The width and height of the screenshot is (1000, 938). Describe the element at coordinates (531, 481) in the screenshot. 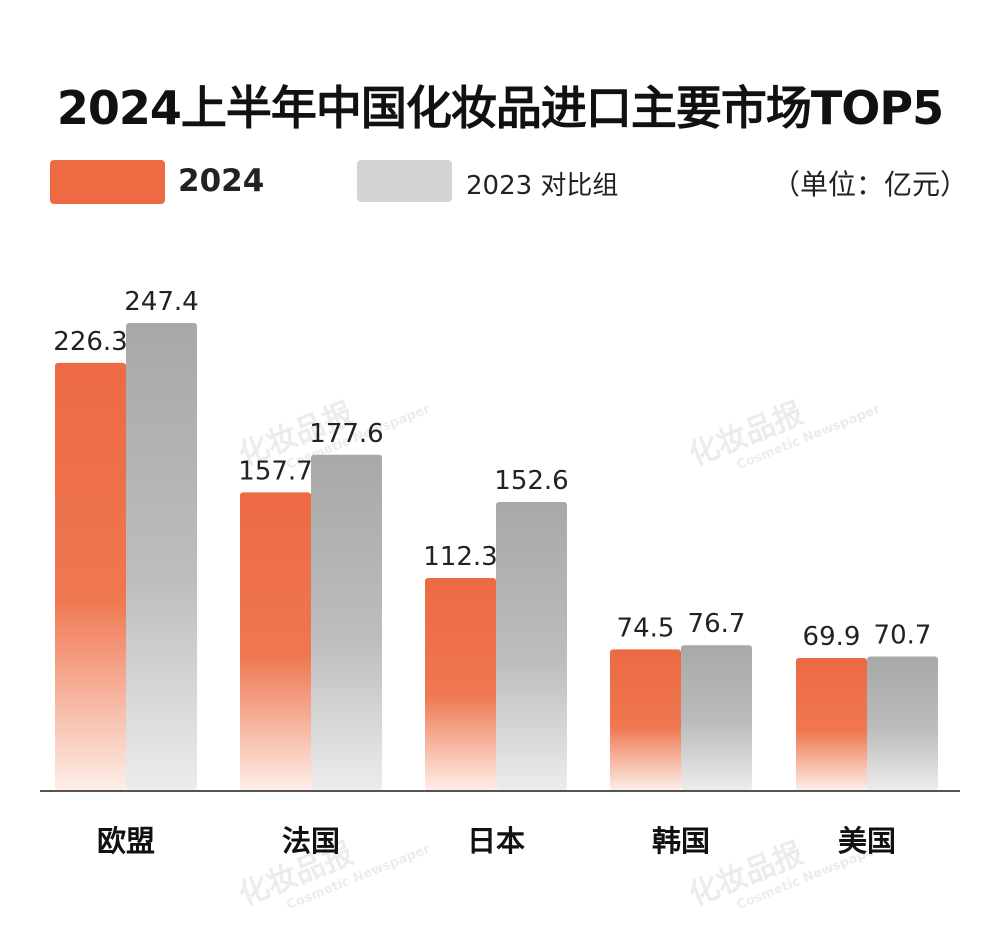

I see `data-label-2023-日本: 152.6` at that location.